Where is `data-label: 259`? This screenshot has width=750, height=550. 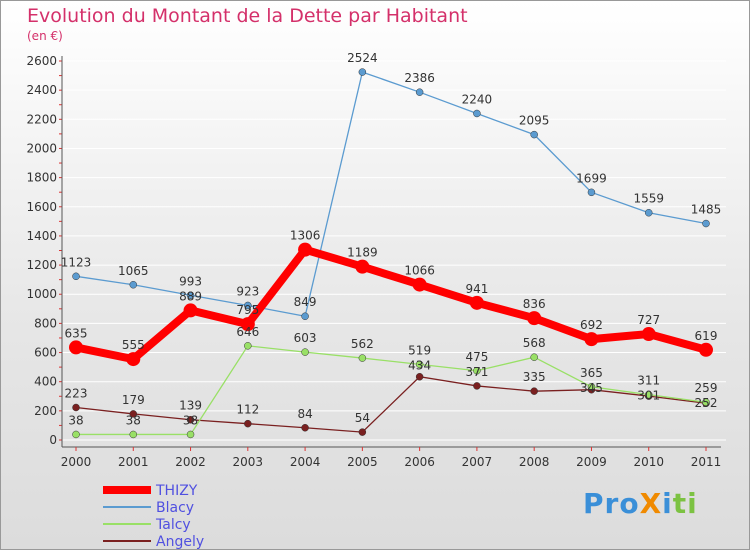 data-label: 259 is located at coordinates (706, 388).